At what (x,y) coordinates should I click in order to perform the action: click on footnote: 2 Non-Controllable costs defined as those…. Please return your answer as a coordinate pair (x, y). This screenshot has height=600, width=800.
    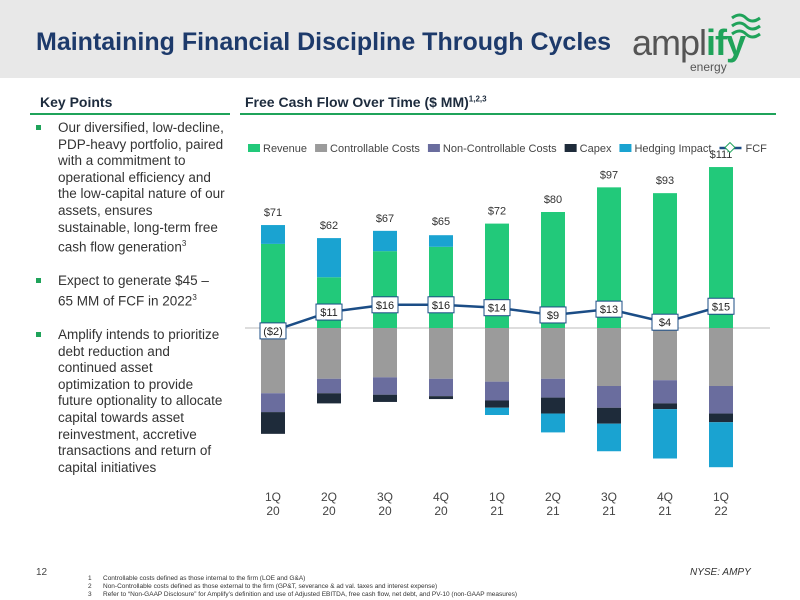
    Looking at the image, I should click on (262, 586).